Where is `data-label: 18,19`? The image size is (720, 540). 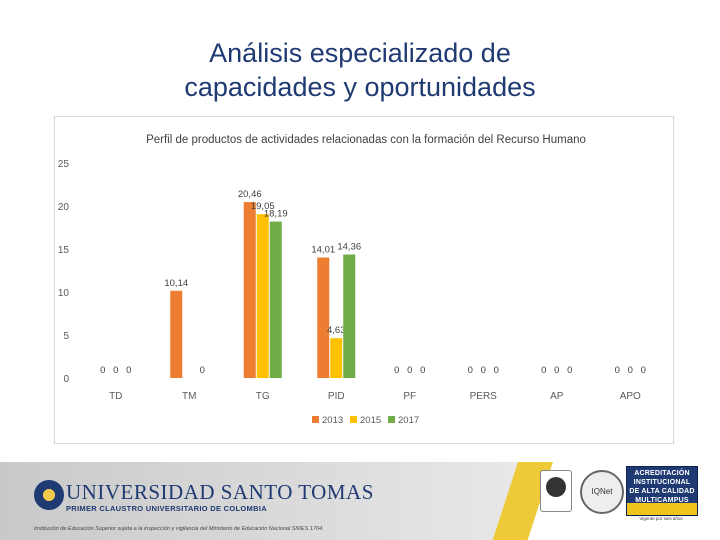
data-label: 18,19 is located at coordinates (276, 214).